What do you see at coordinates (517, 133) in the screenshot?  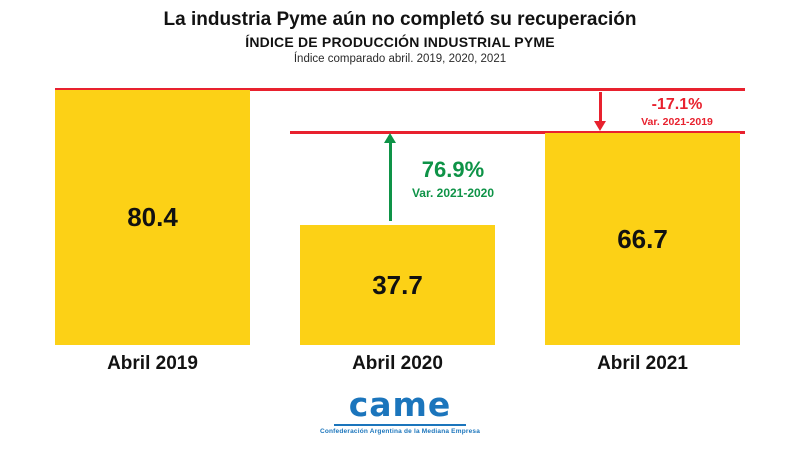 I see `reference-line-2021-level` at bounding box center [517, 133].